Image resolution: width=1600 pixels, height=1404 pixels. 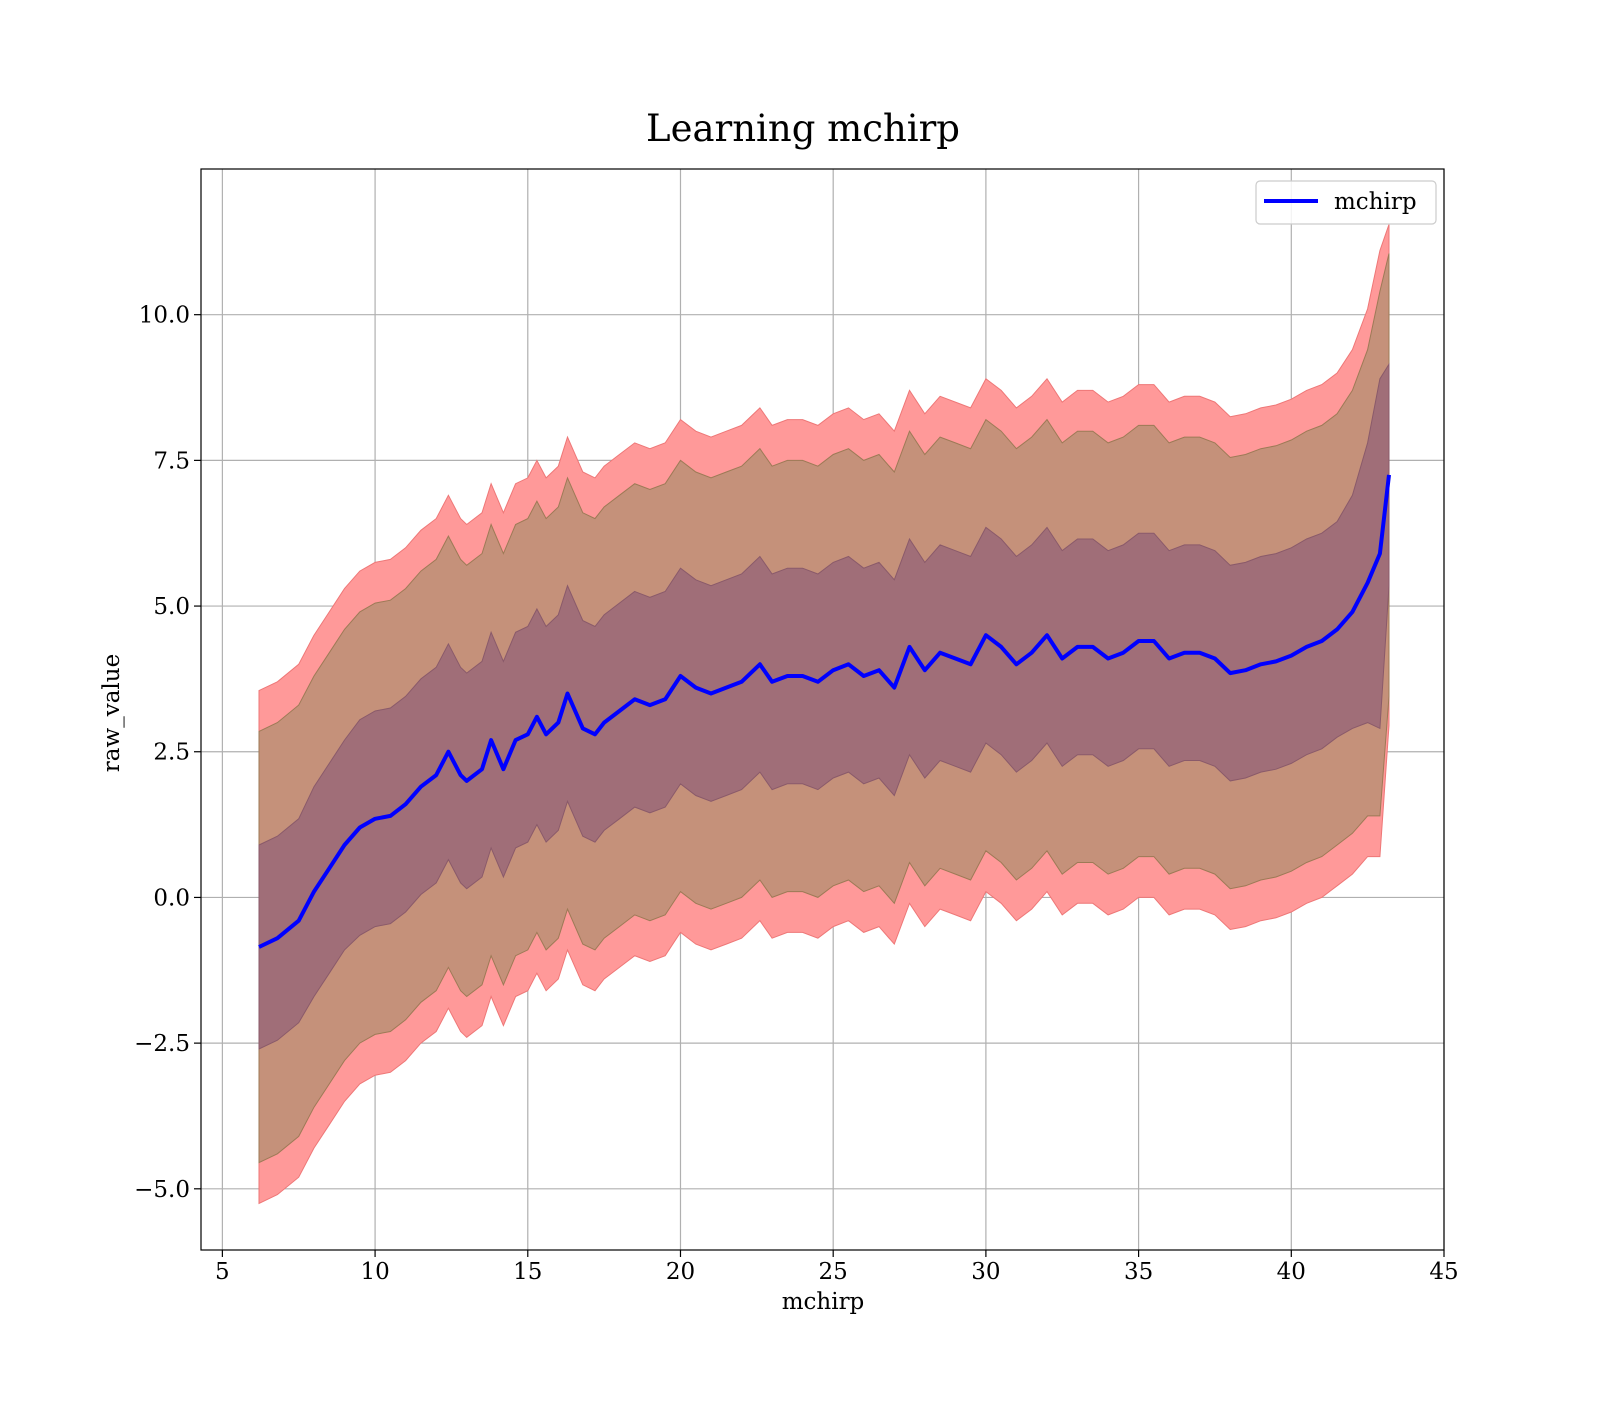 I want to click on legend: mchirp, so click(x=1346, y=202).